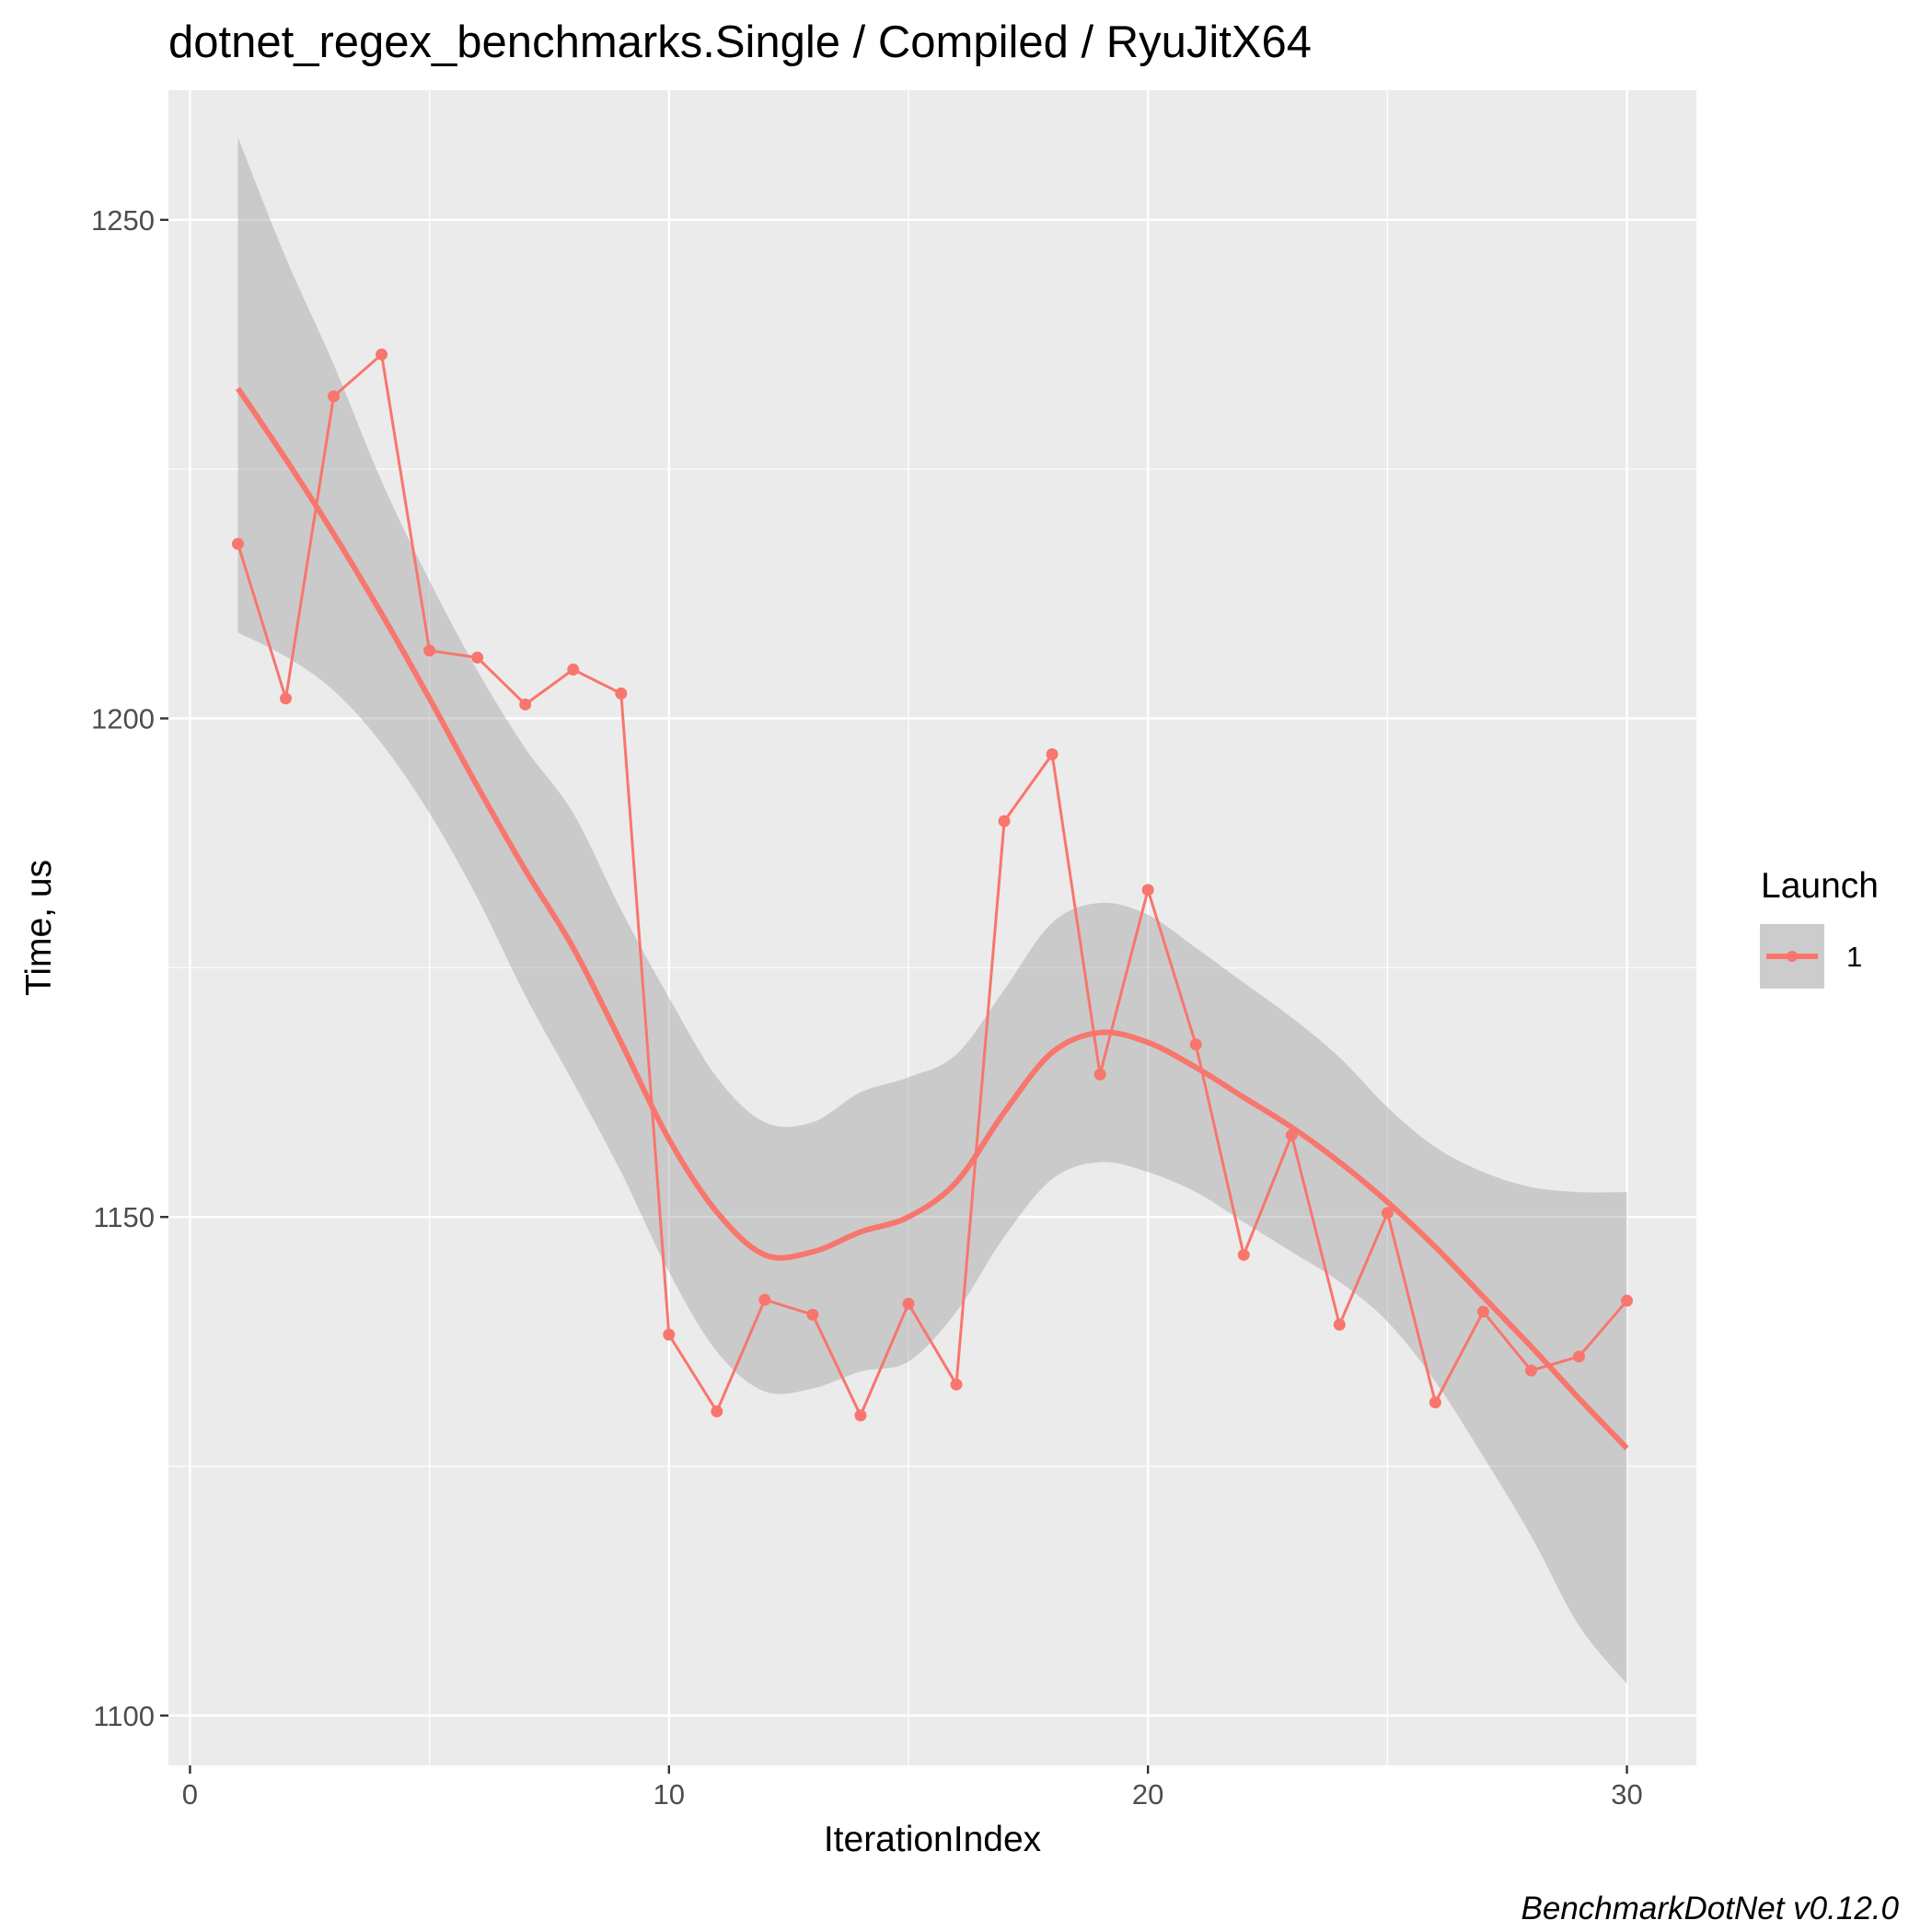 This screenshot has height=1932, width=1932. What do you see at coordinates (1793, 957) in the screenshot?
I see `legend-key-point` at bounding box center [1793, 957].